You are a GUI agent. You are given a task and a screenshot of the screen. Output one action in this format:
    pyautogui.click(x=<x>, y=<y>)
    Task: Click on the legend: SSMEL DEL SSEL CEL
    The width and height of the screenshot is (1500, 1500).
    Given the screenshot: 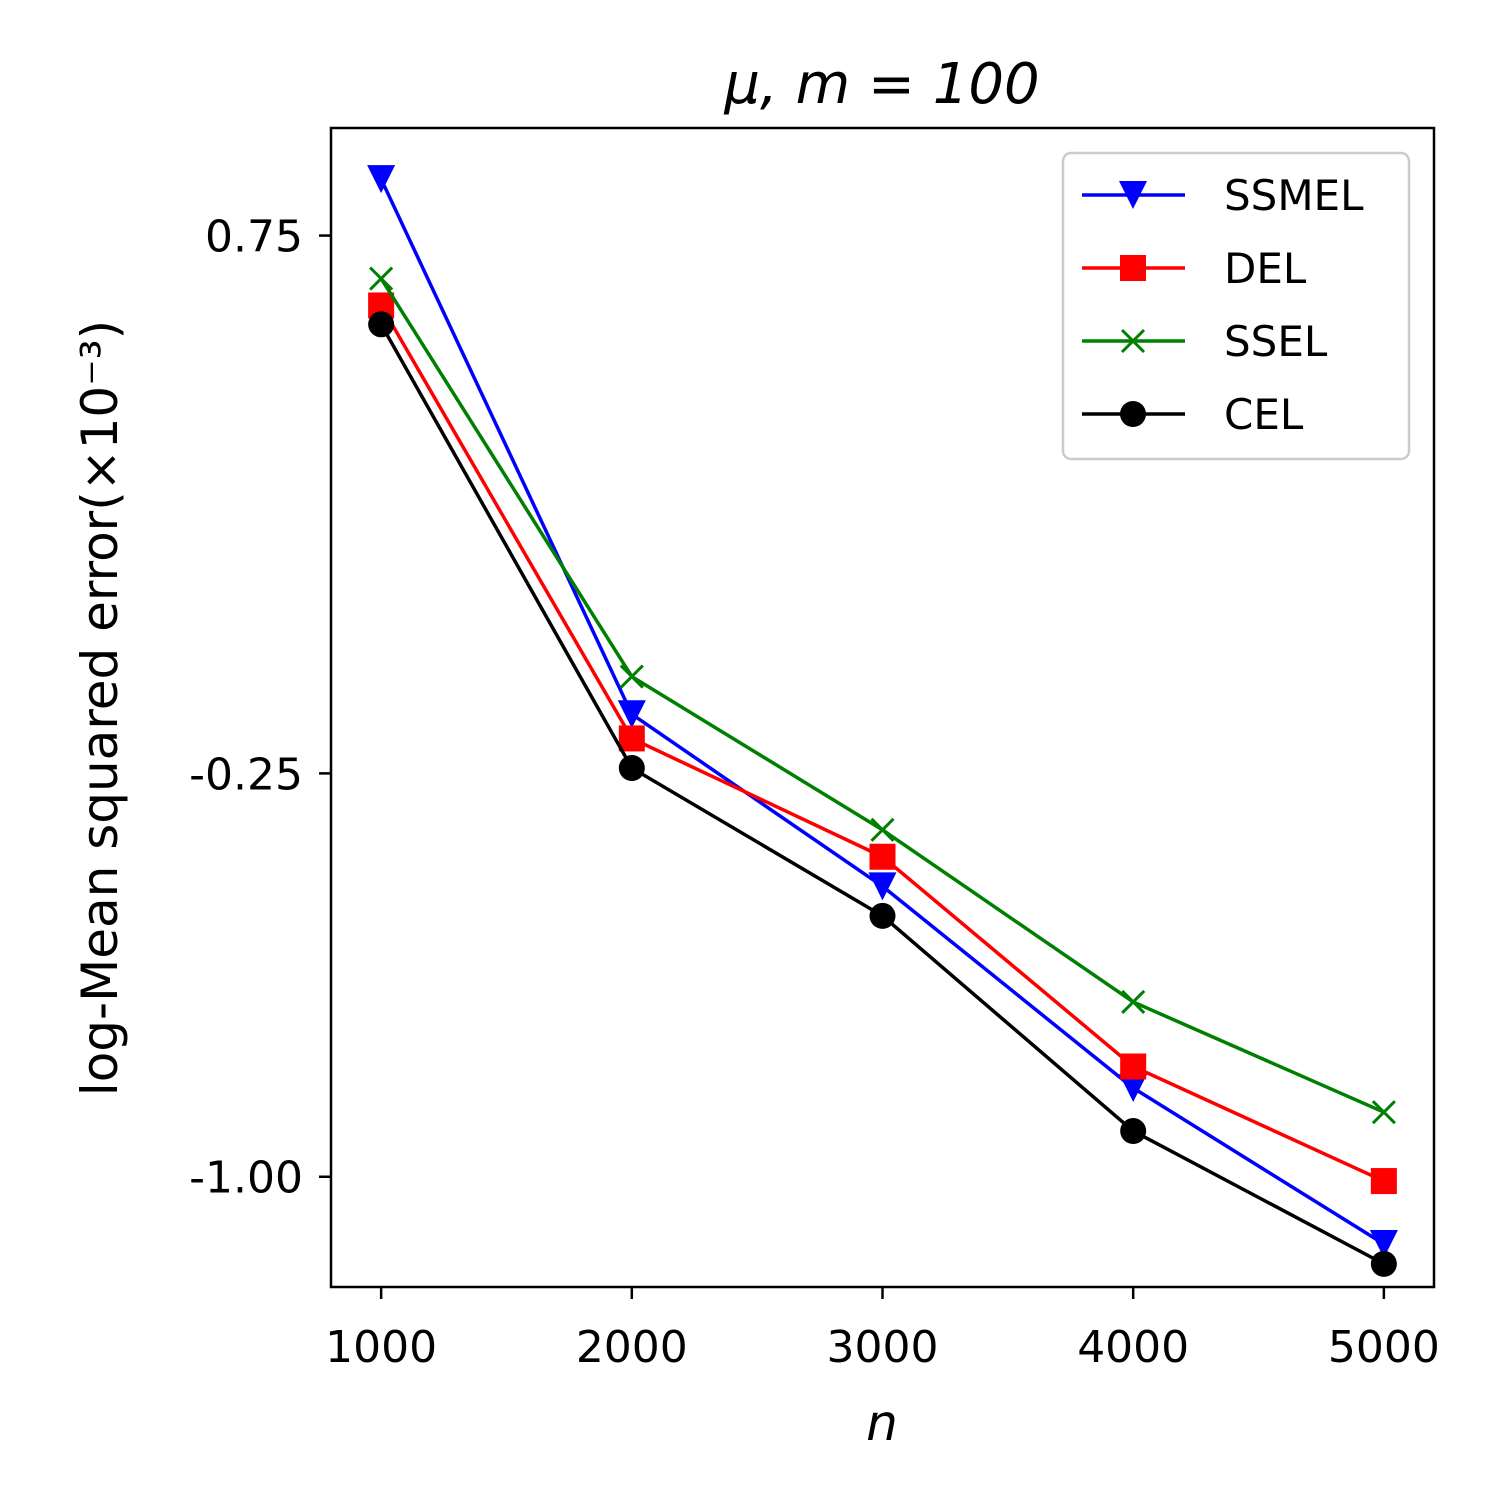 What is the action you would take?
    pyautogui.click(x=1236, y=306)
    